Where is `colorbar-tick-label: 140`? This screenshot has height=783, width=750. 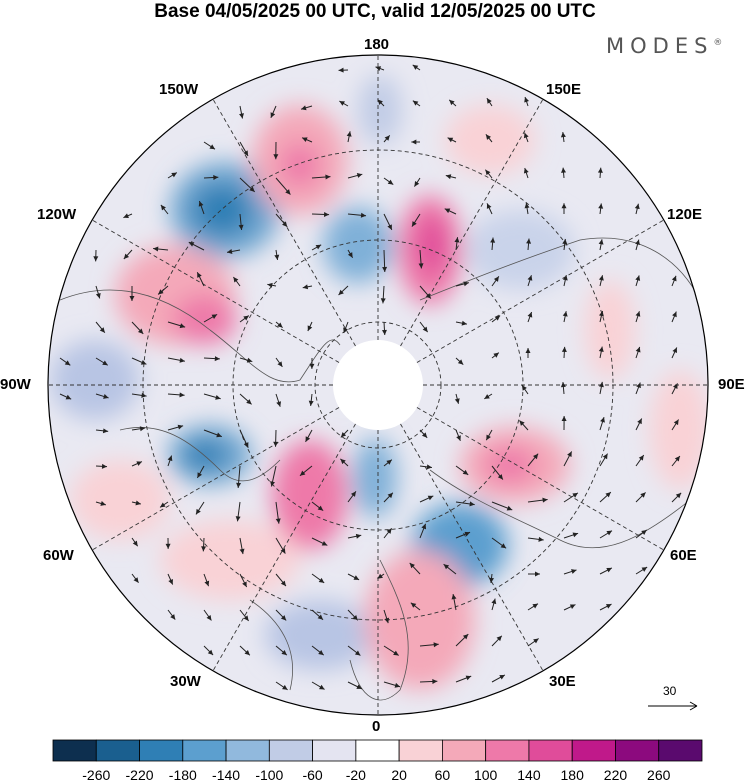
colorbar-tick-label: 140 is located at coordinates (529, 775).